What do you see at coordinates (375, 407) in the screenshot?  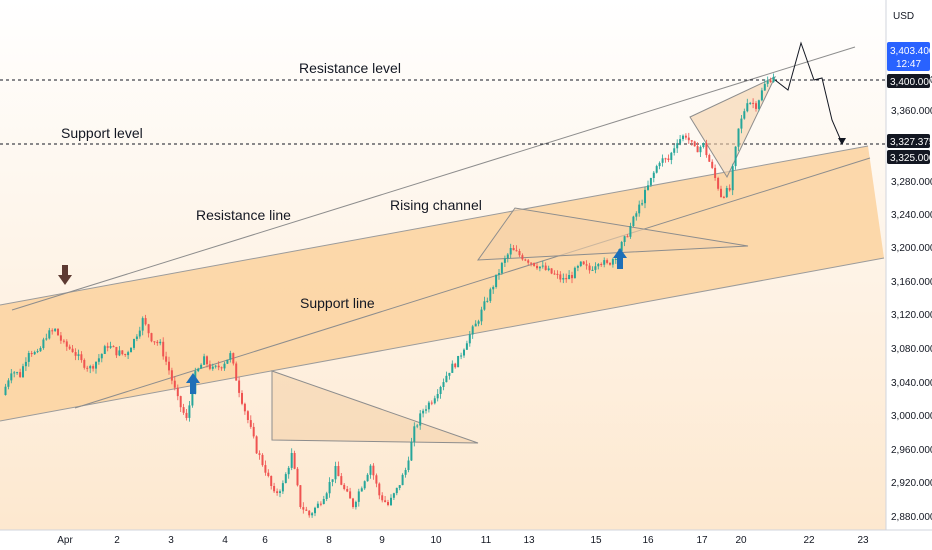 I see `falling-wedge-pattern` at bounding box center [375, 407].